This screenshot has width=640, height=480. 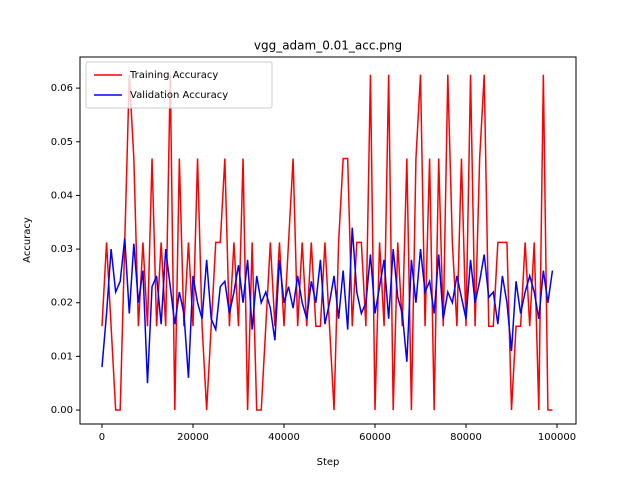 I want to click on x-axis-label: Step, so click(x=328, y=462).